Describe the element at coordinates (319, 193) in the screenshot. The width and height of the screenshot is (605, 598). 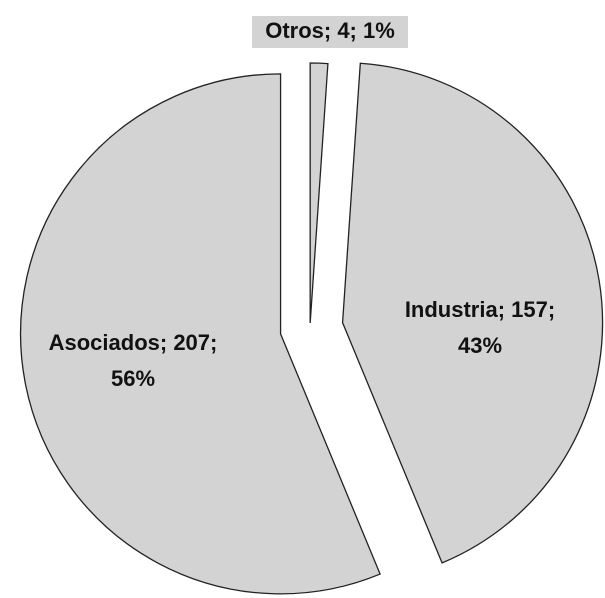
I see `pie-slice` at that location.